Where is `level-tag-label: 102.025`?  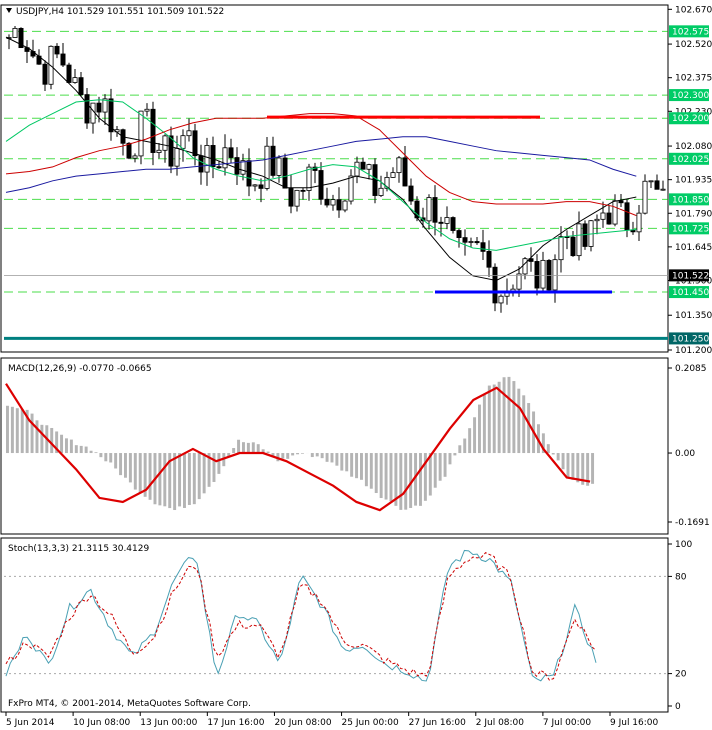
level-tag-label: 102.025 is located at coordinates (690, 160).